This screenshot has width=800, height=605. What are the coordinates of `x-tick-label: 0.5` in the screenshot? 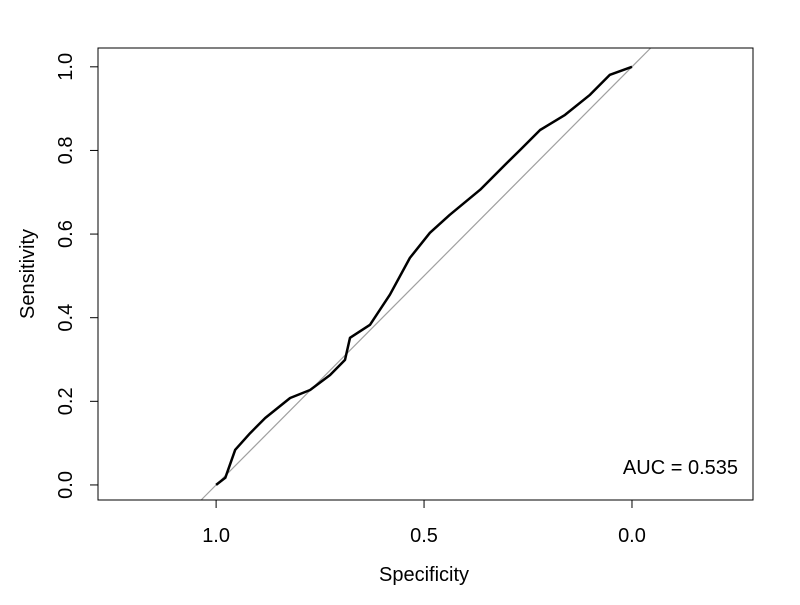 It's located at (424, 536).